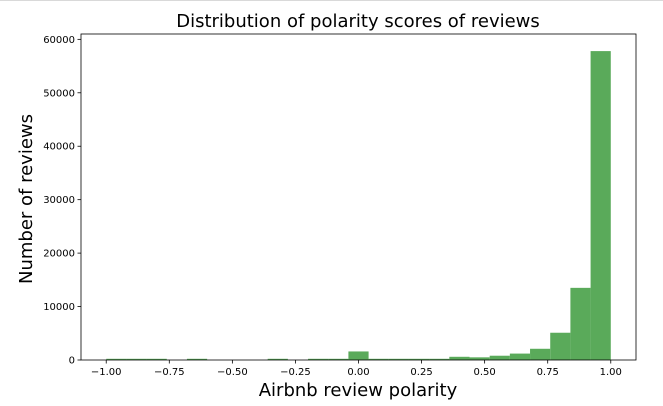  Describe the element at coordinates (59, 40) in the screenshot. I see `y-tick-label: 60000` at that location.